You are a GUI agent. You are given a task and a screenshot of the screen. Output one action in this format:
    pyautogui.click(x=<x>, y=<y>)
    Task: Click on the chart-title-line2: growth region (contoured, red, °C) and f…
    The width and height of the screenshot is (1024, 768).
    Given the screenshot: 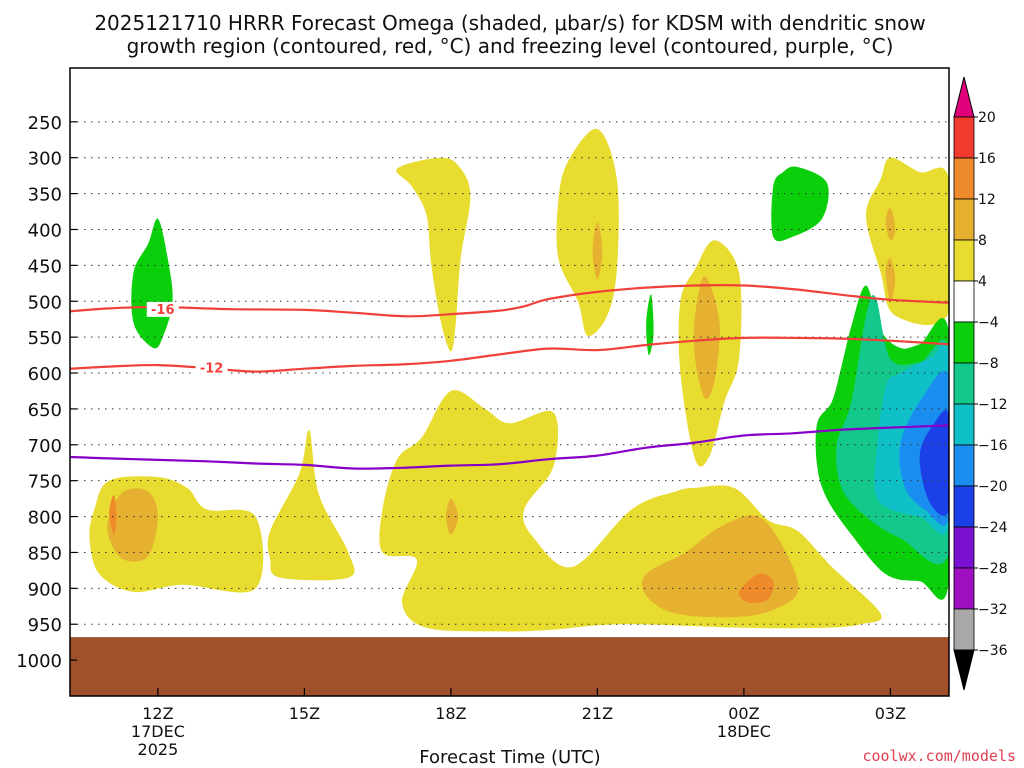 What is the action you would take?
    pyautogui.click(x=510, y=46)
    